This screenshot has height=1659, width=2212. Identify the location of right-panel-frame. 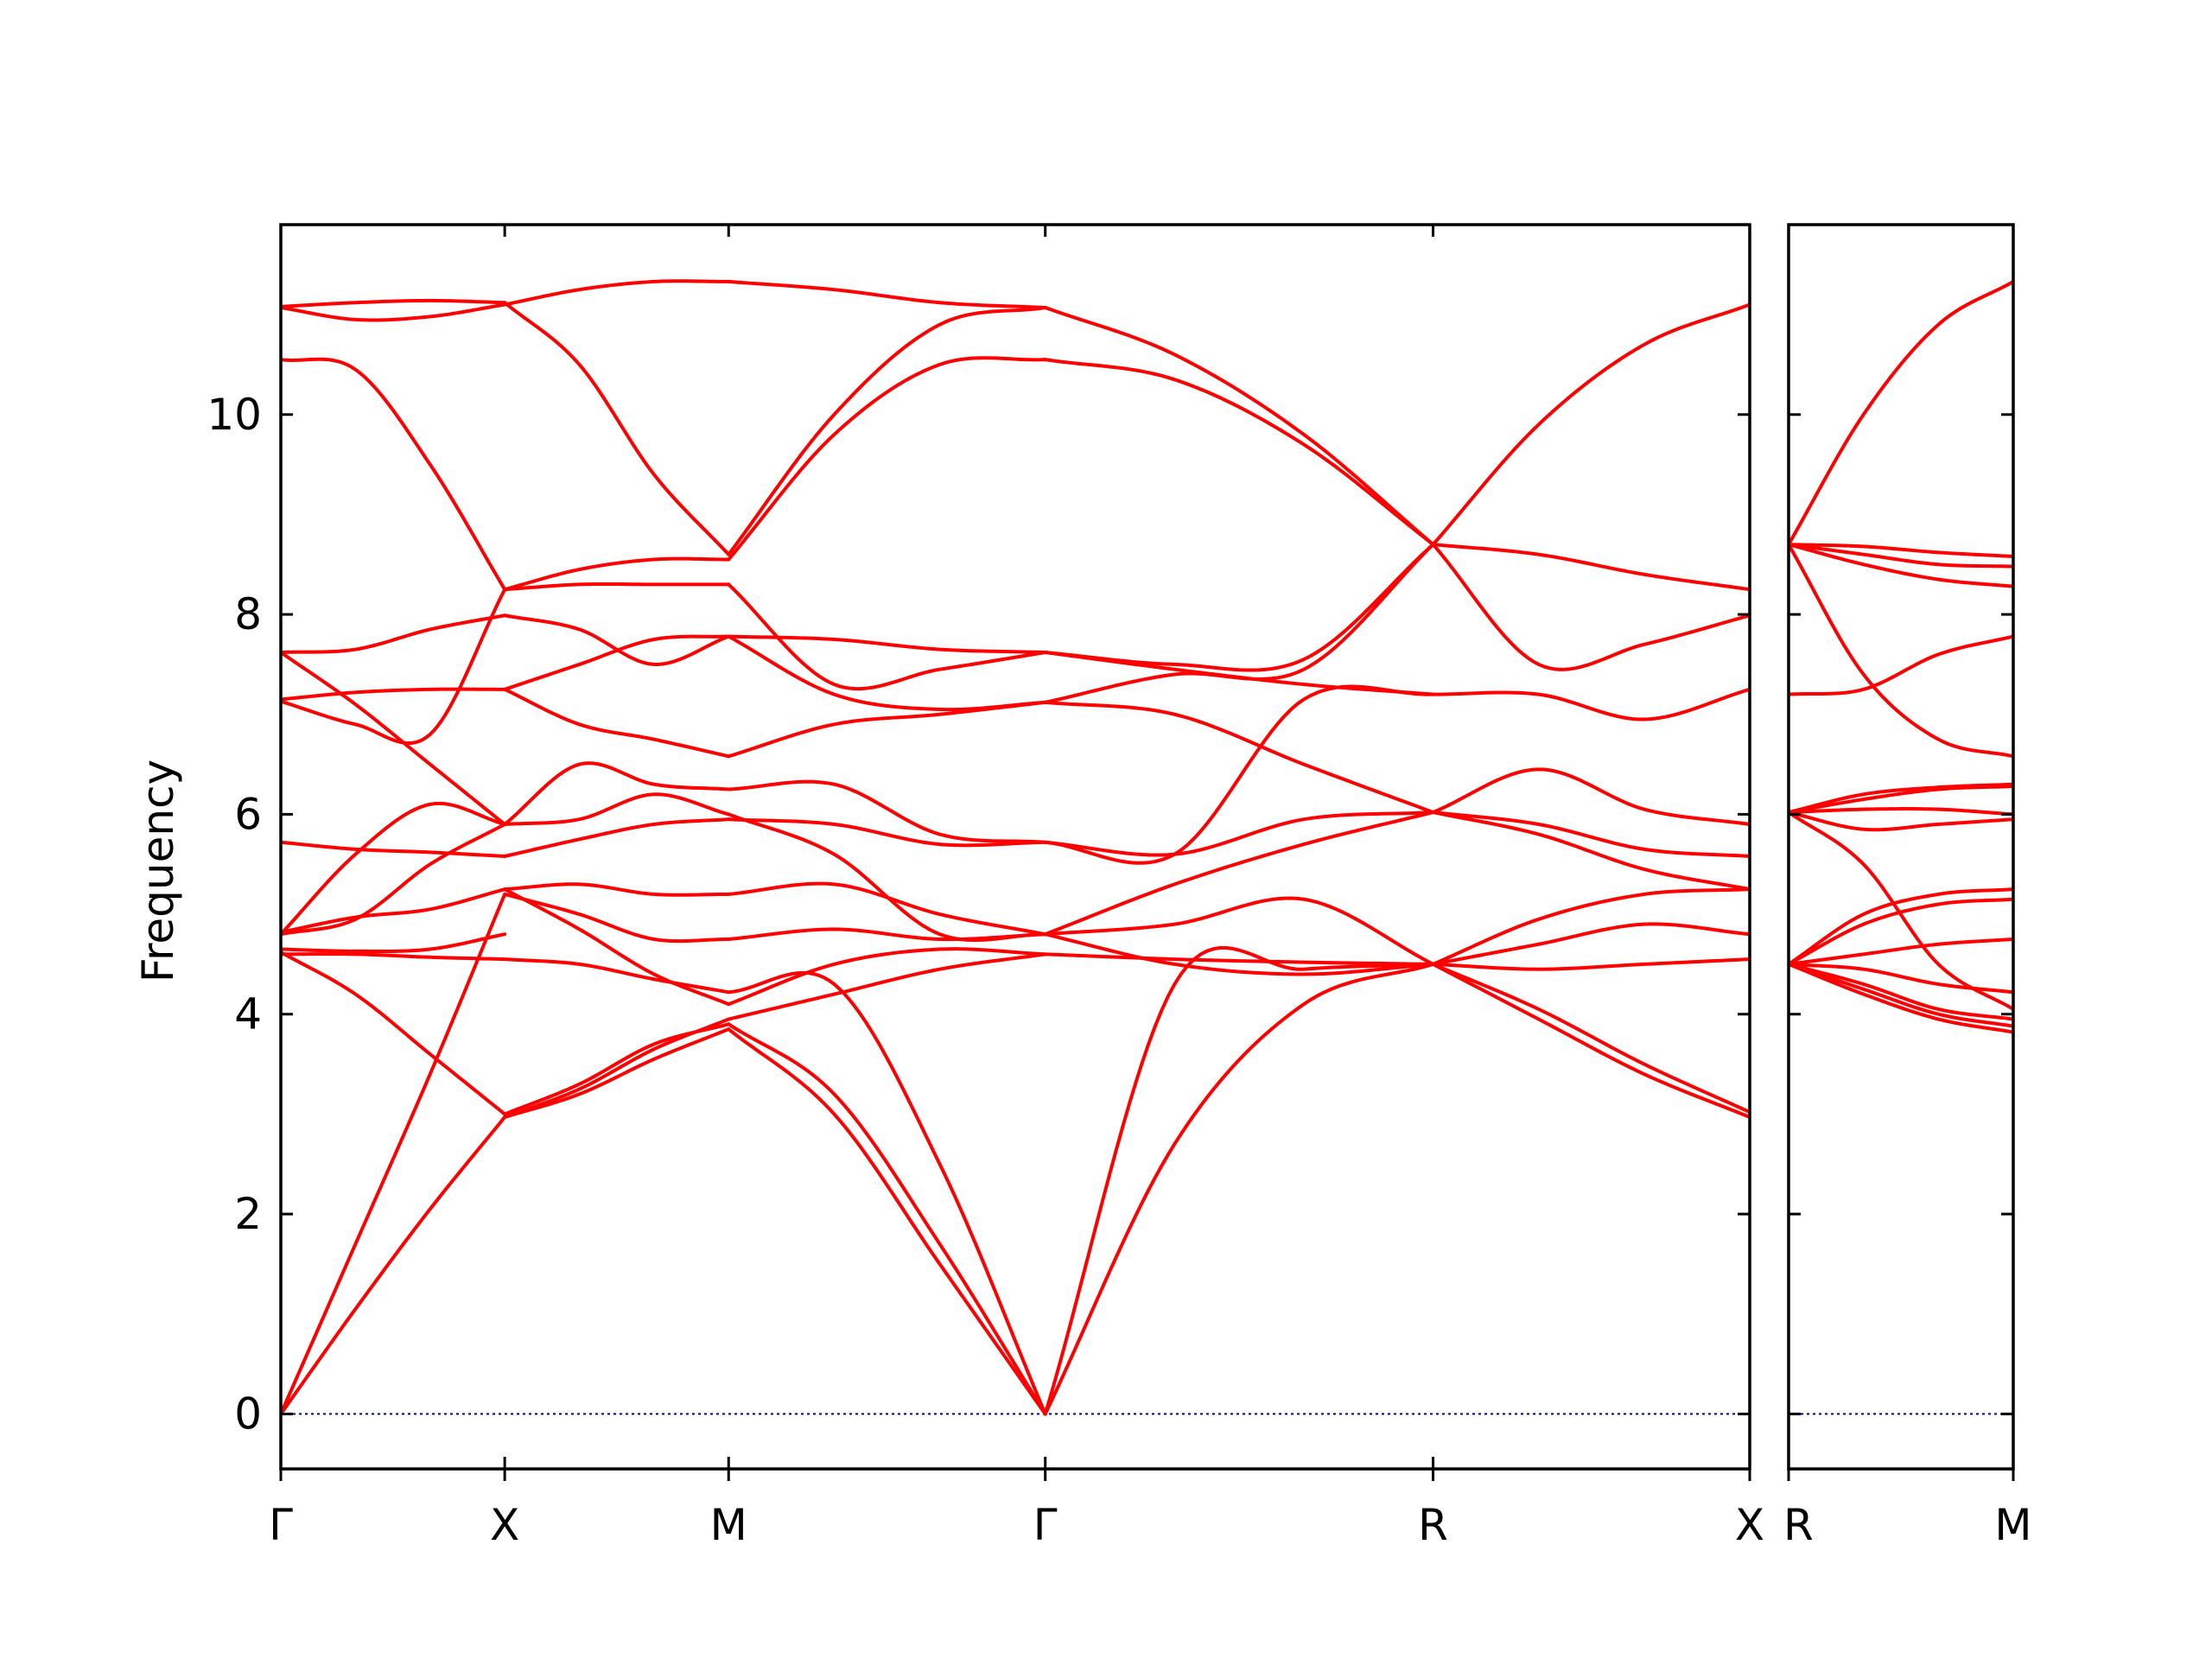
(1901, 847).